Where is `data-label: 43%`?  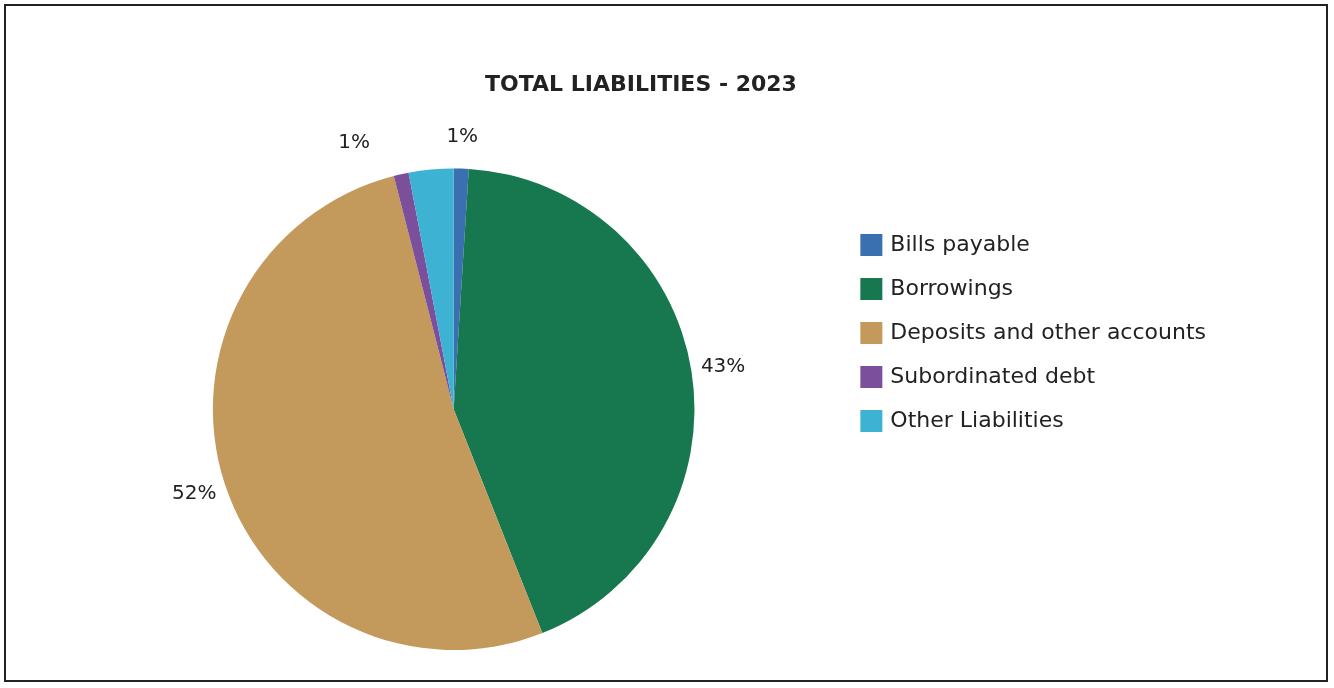 data-label: 43% is located at coordinates (723, 364).